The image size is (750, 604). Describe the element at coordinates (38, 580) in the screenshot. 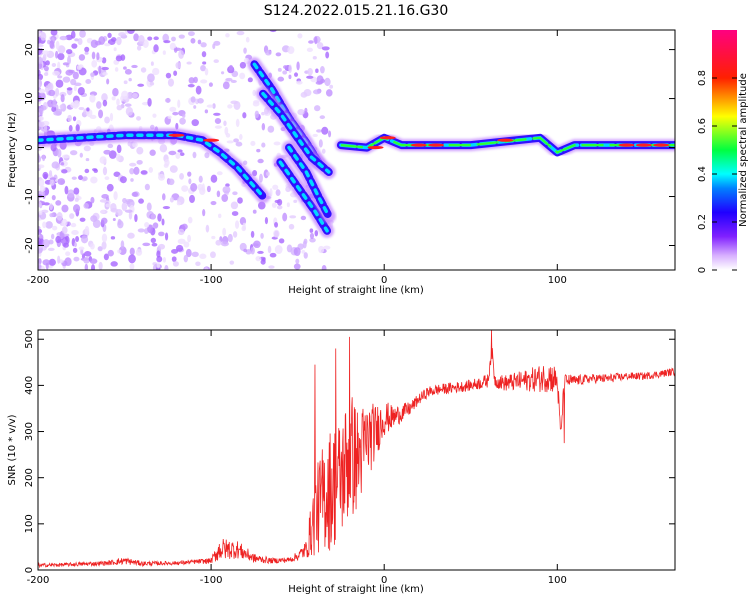

I see `snr-x-tick-label: -200` at that location.